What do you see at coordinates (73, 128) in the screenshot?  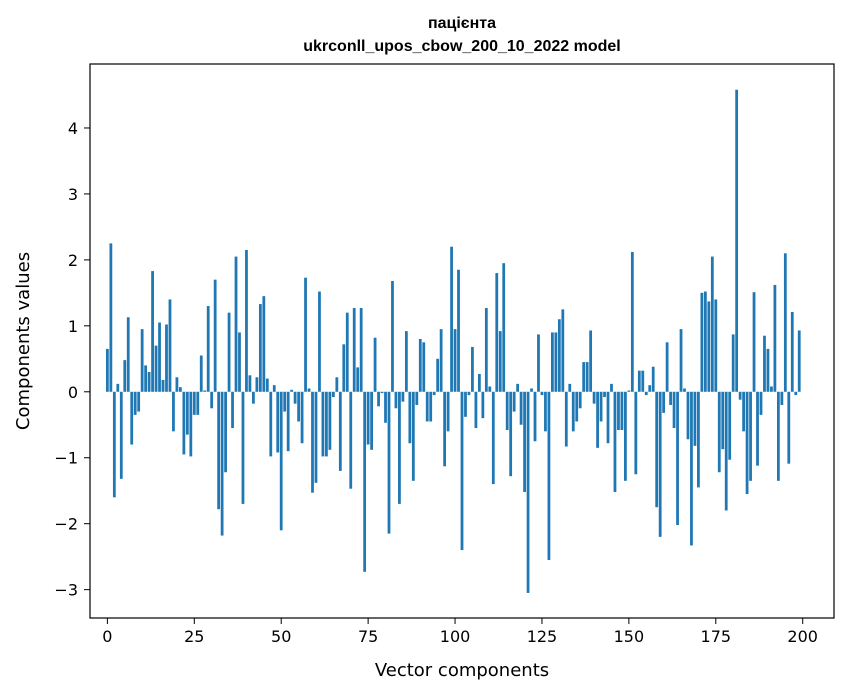 I see `y-tick-label: 4` at bounding box center [73, 128].